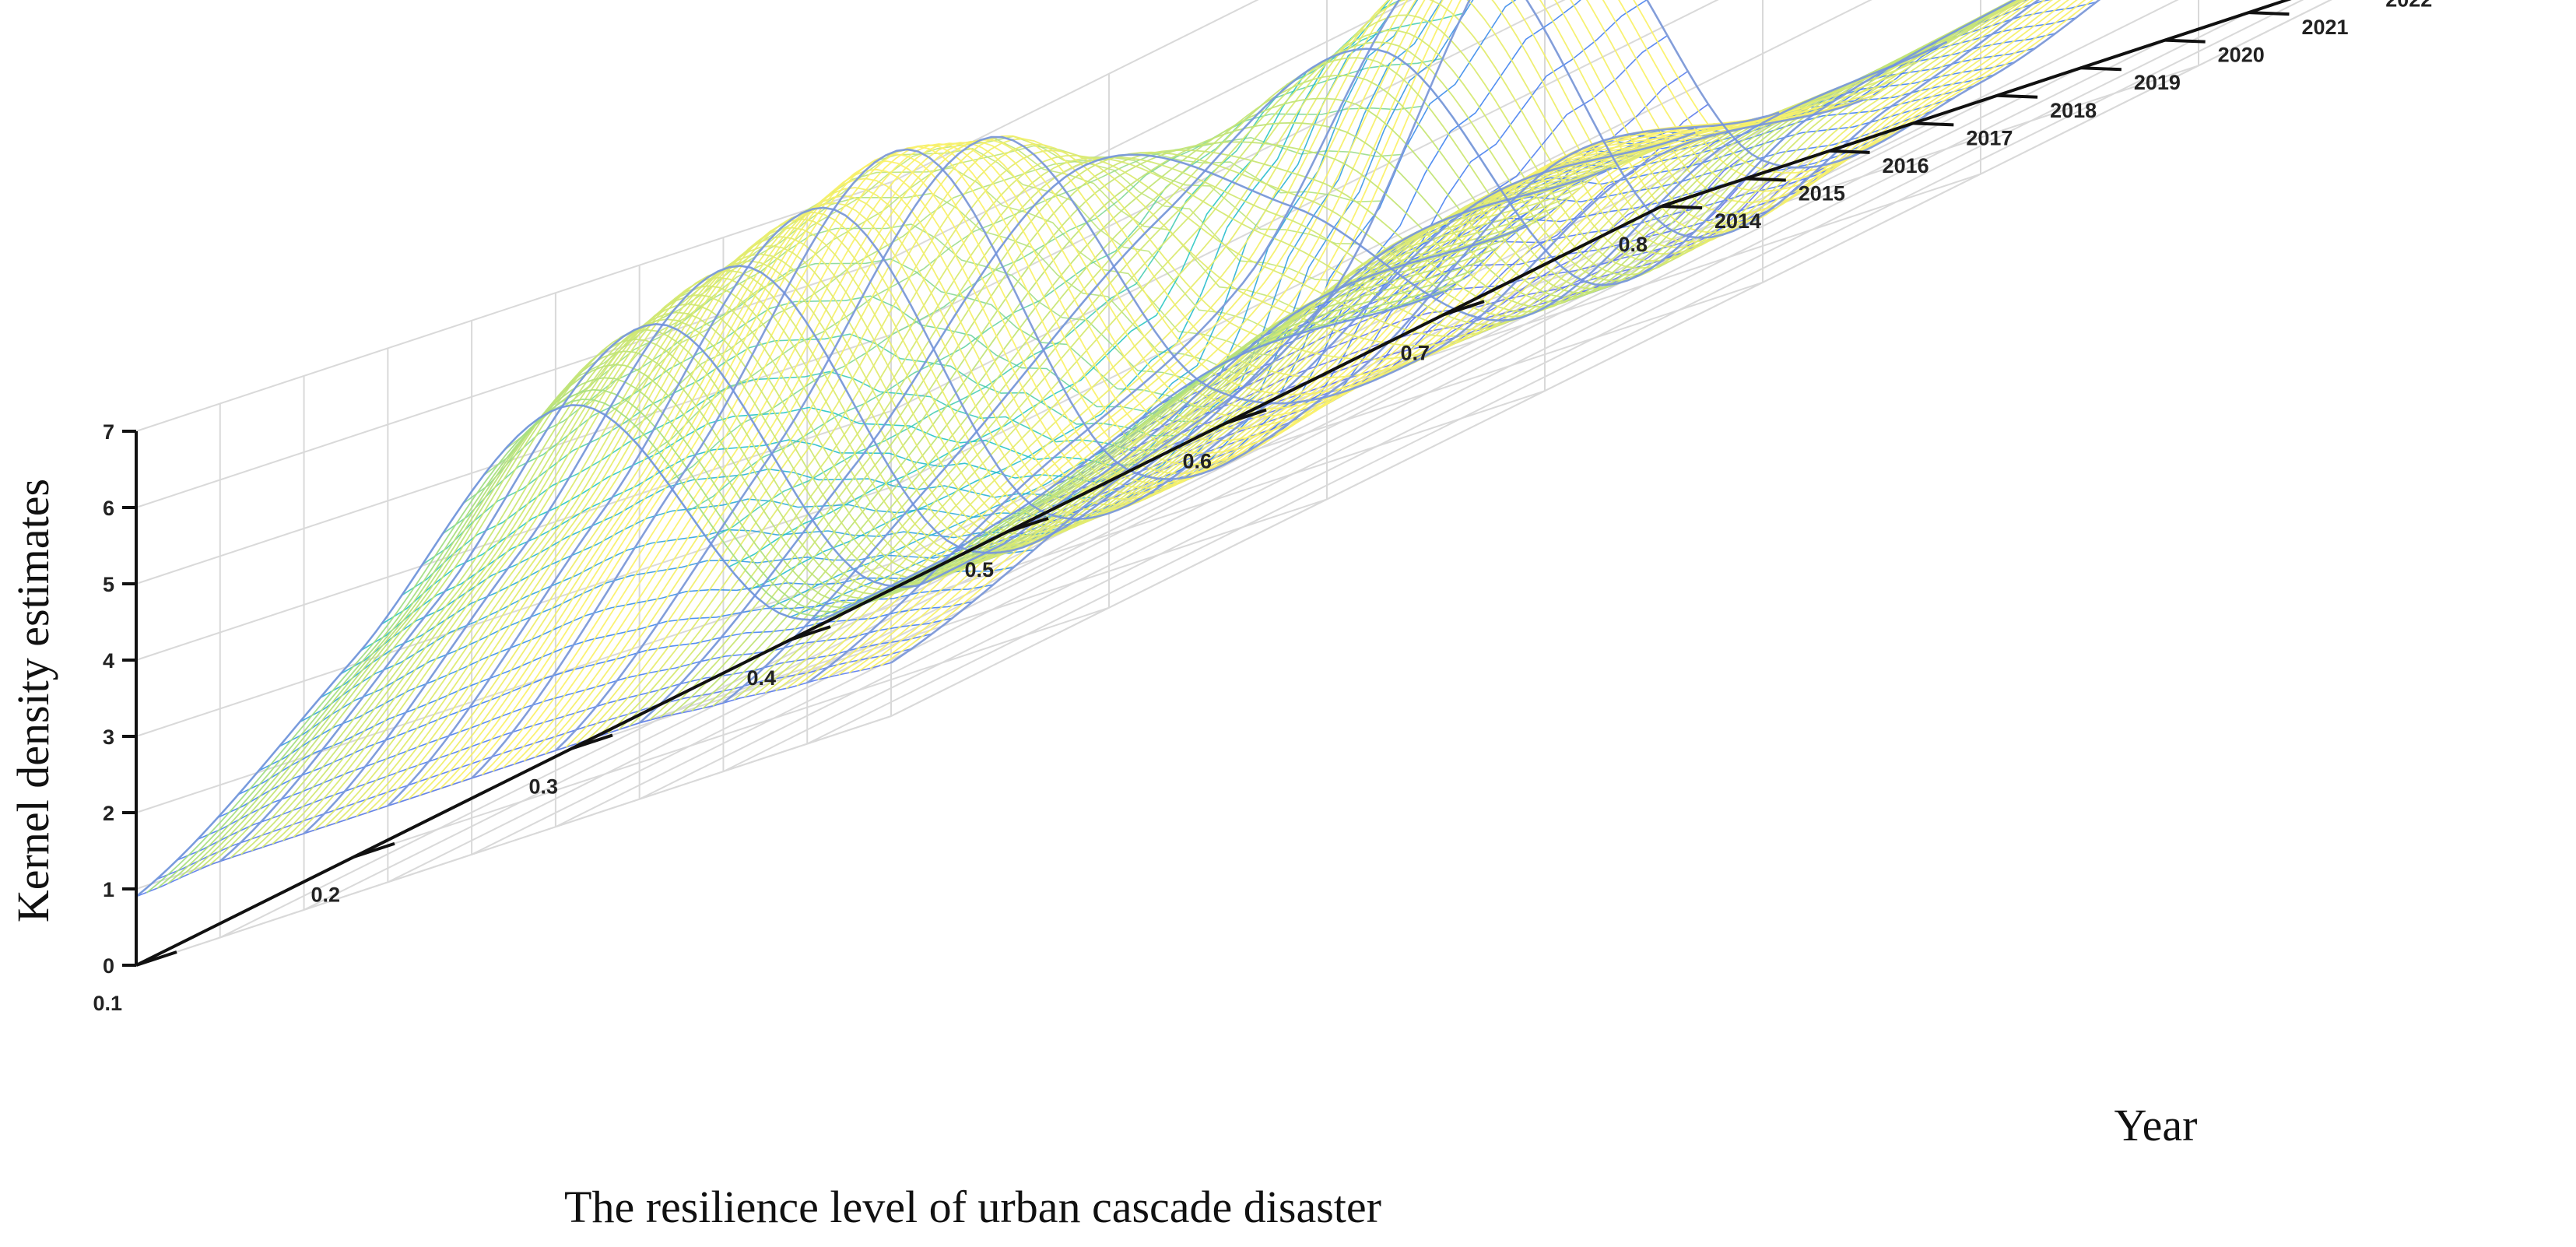  I want to click on z-tick-label: 1, so click(109, 889).